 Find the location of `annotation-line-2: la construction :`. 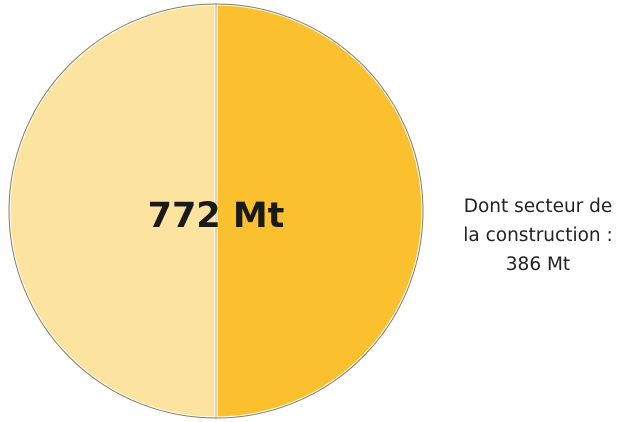

annotation-line-2: la construction : is located at coordinates (538, 235).